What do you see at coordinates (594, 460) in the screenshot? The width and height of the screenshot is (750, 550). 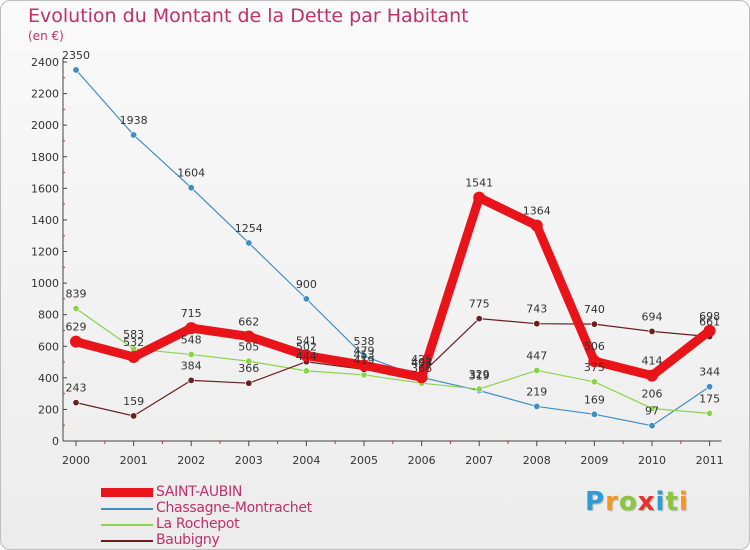 I see `x-tick-label: 2009` at bounding box center [594, 460].